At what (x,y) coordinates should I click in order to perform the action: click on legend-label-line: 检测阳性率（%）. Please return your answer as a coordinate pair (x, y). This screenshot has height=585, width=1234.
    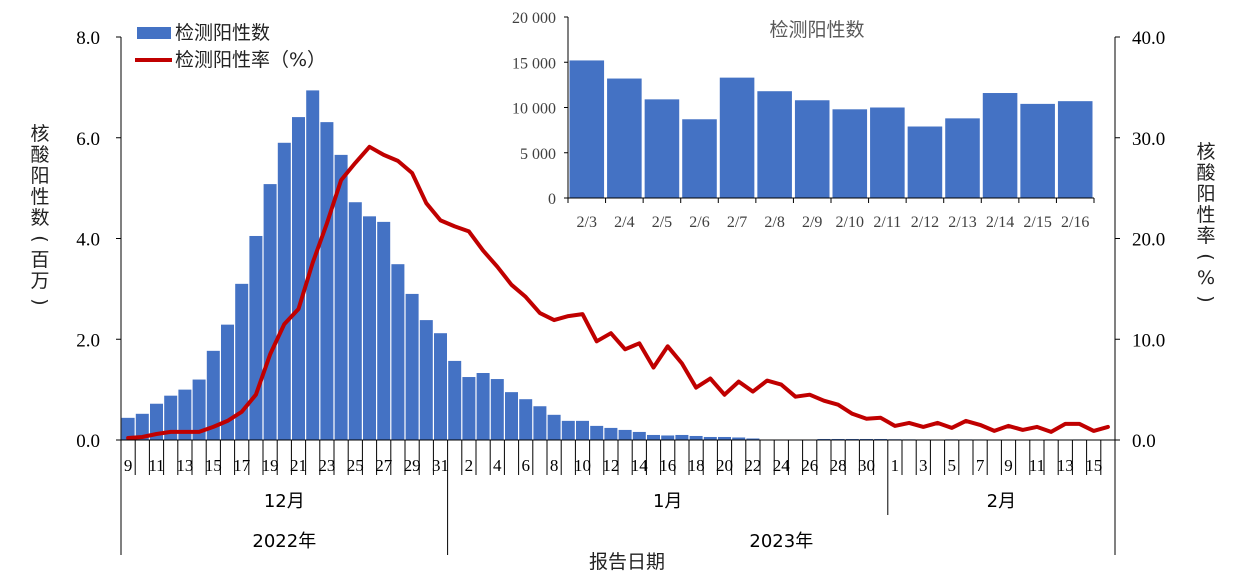
    Looking at the image, I should click on (250, 60).